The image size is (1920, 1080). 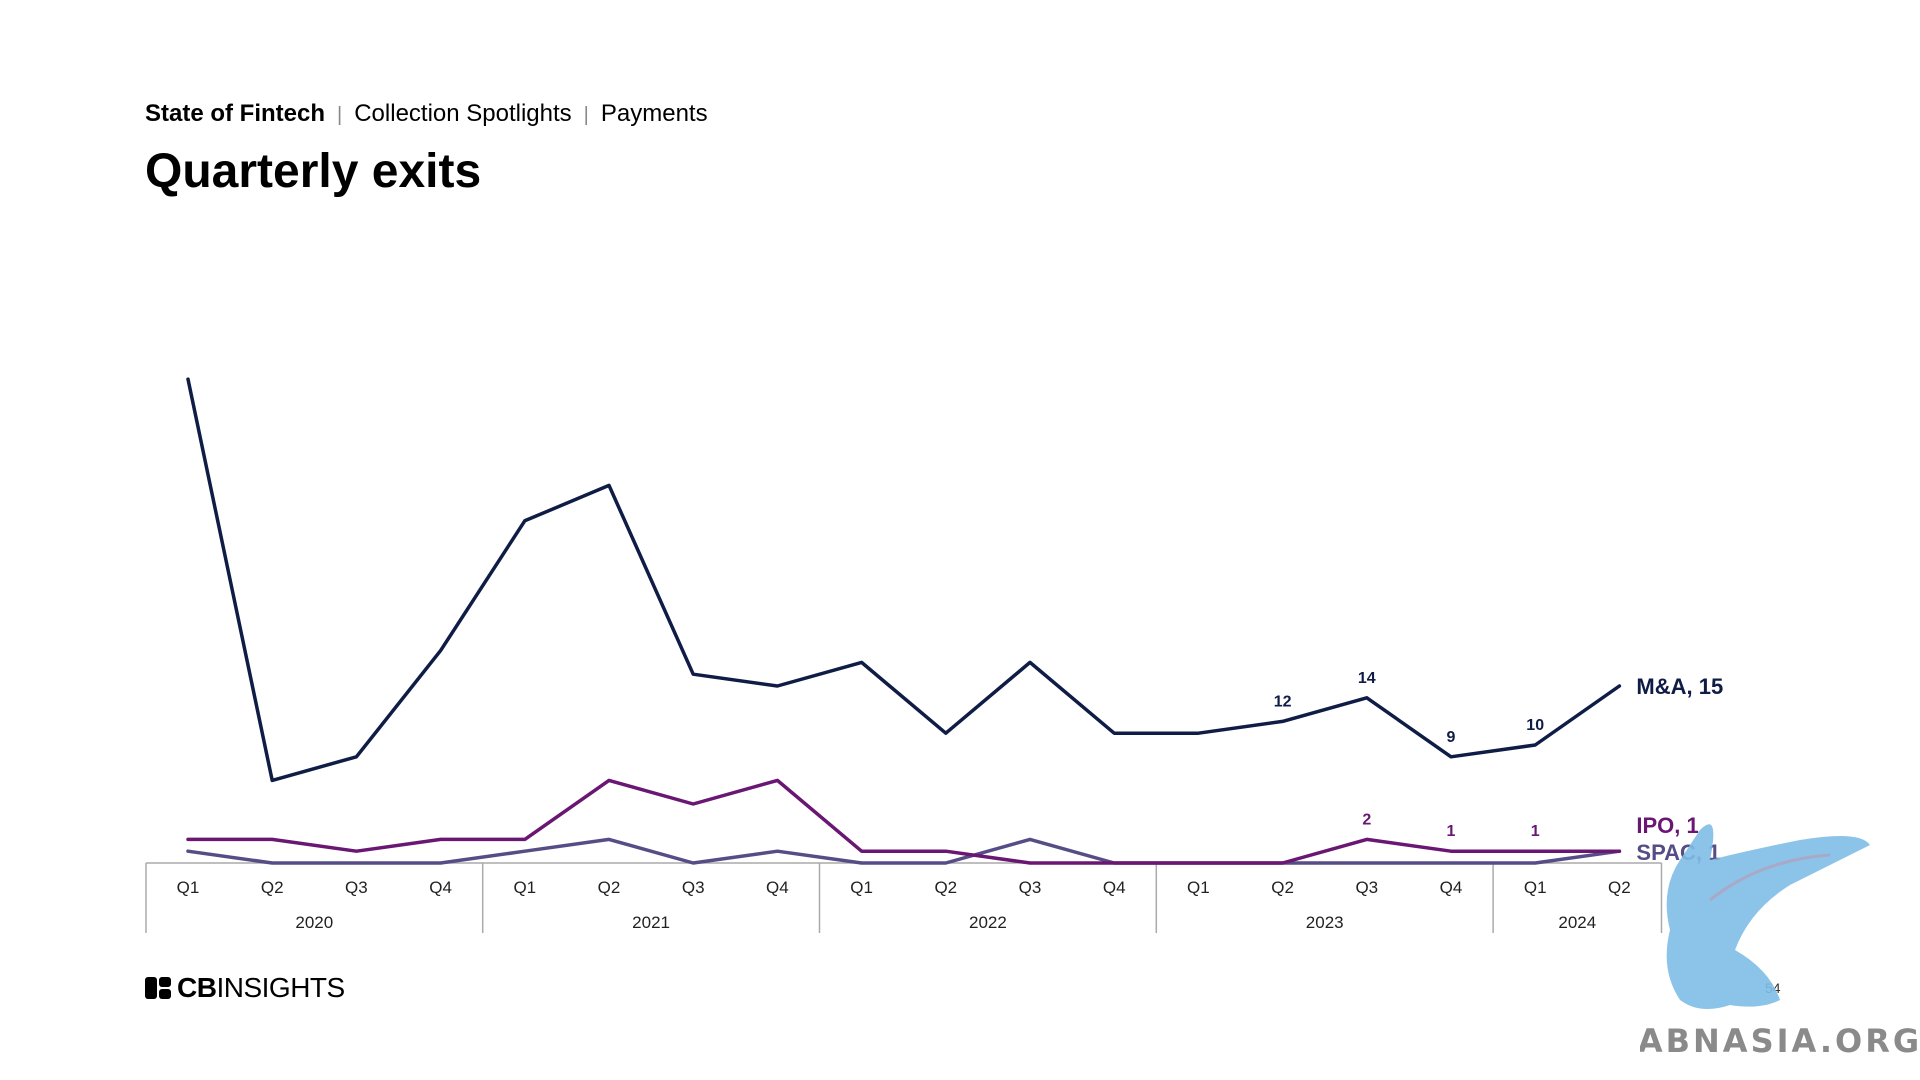 I want to click on series-line-ipo, so click(x=904, y=821).